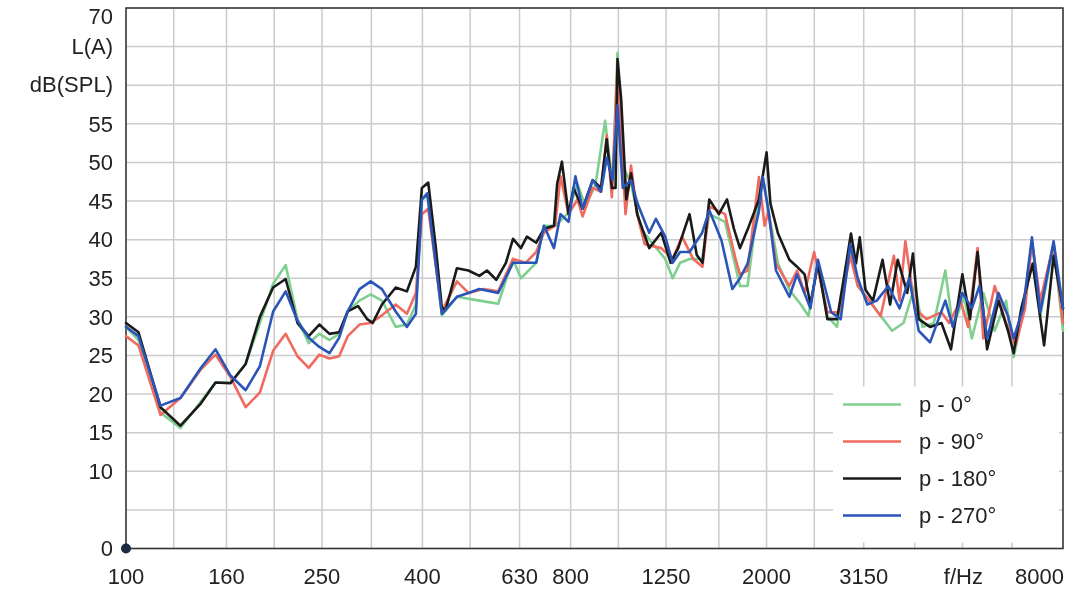  What do you see at coordinates (952, 442) in the screenshot?
I see `legend-label: p - 90°` at bounding box center [952, 442].